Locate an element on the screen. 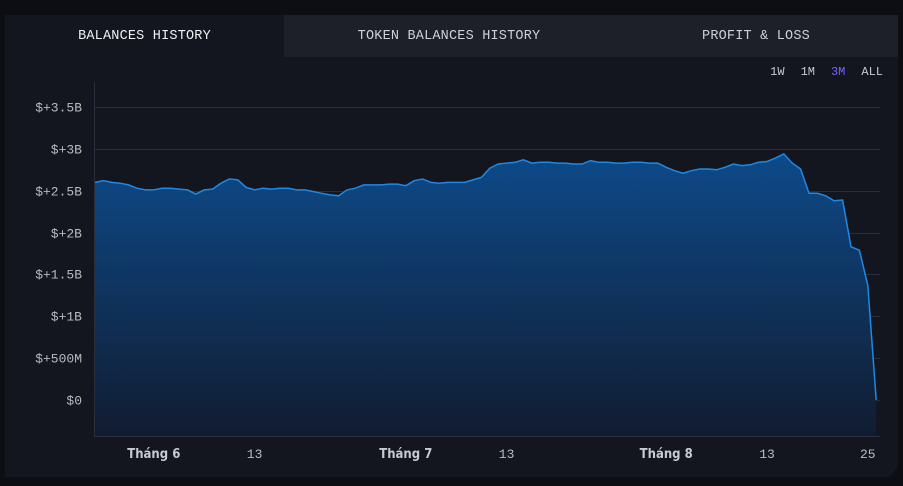 This screenshot has height=486, width=903. range-all-button: ALL is located at coordinates (872, 72).